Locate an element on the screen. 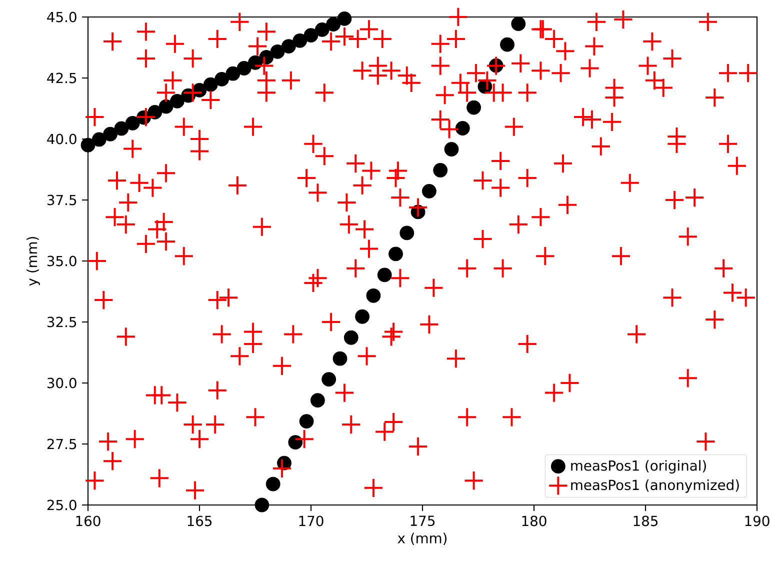 This screenshot has height=567, width=770. y-axis-title: y (mm) is located at coordinates (33, 261).